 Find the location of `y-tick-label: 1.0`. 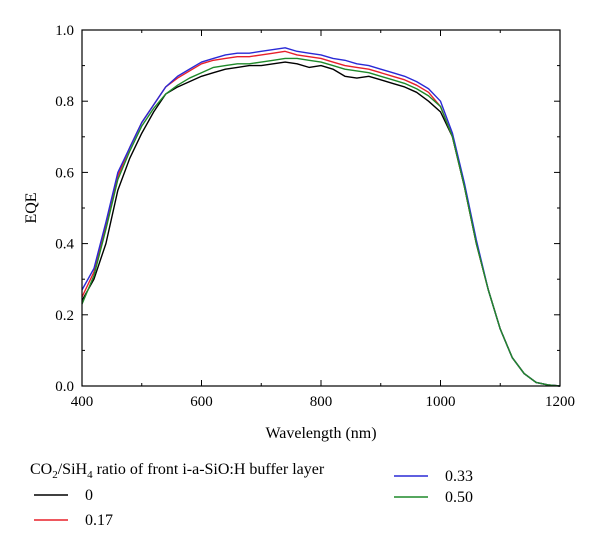

y-tick-label: 1.0 is located at coordinates (64, 31).